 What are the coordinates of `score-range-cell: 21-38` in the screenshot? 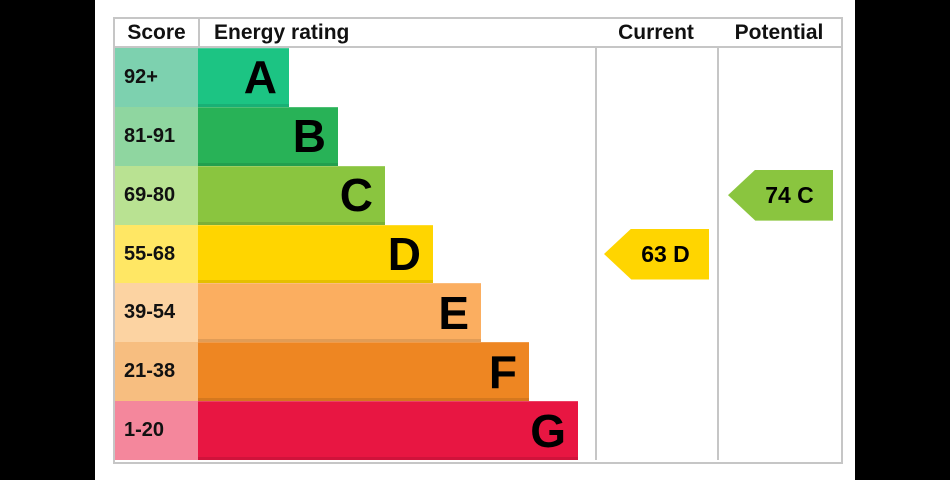 It's located at (156, 372).